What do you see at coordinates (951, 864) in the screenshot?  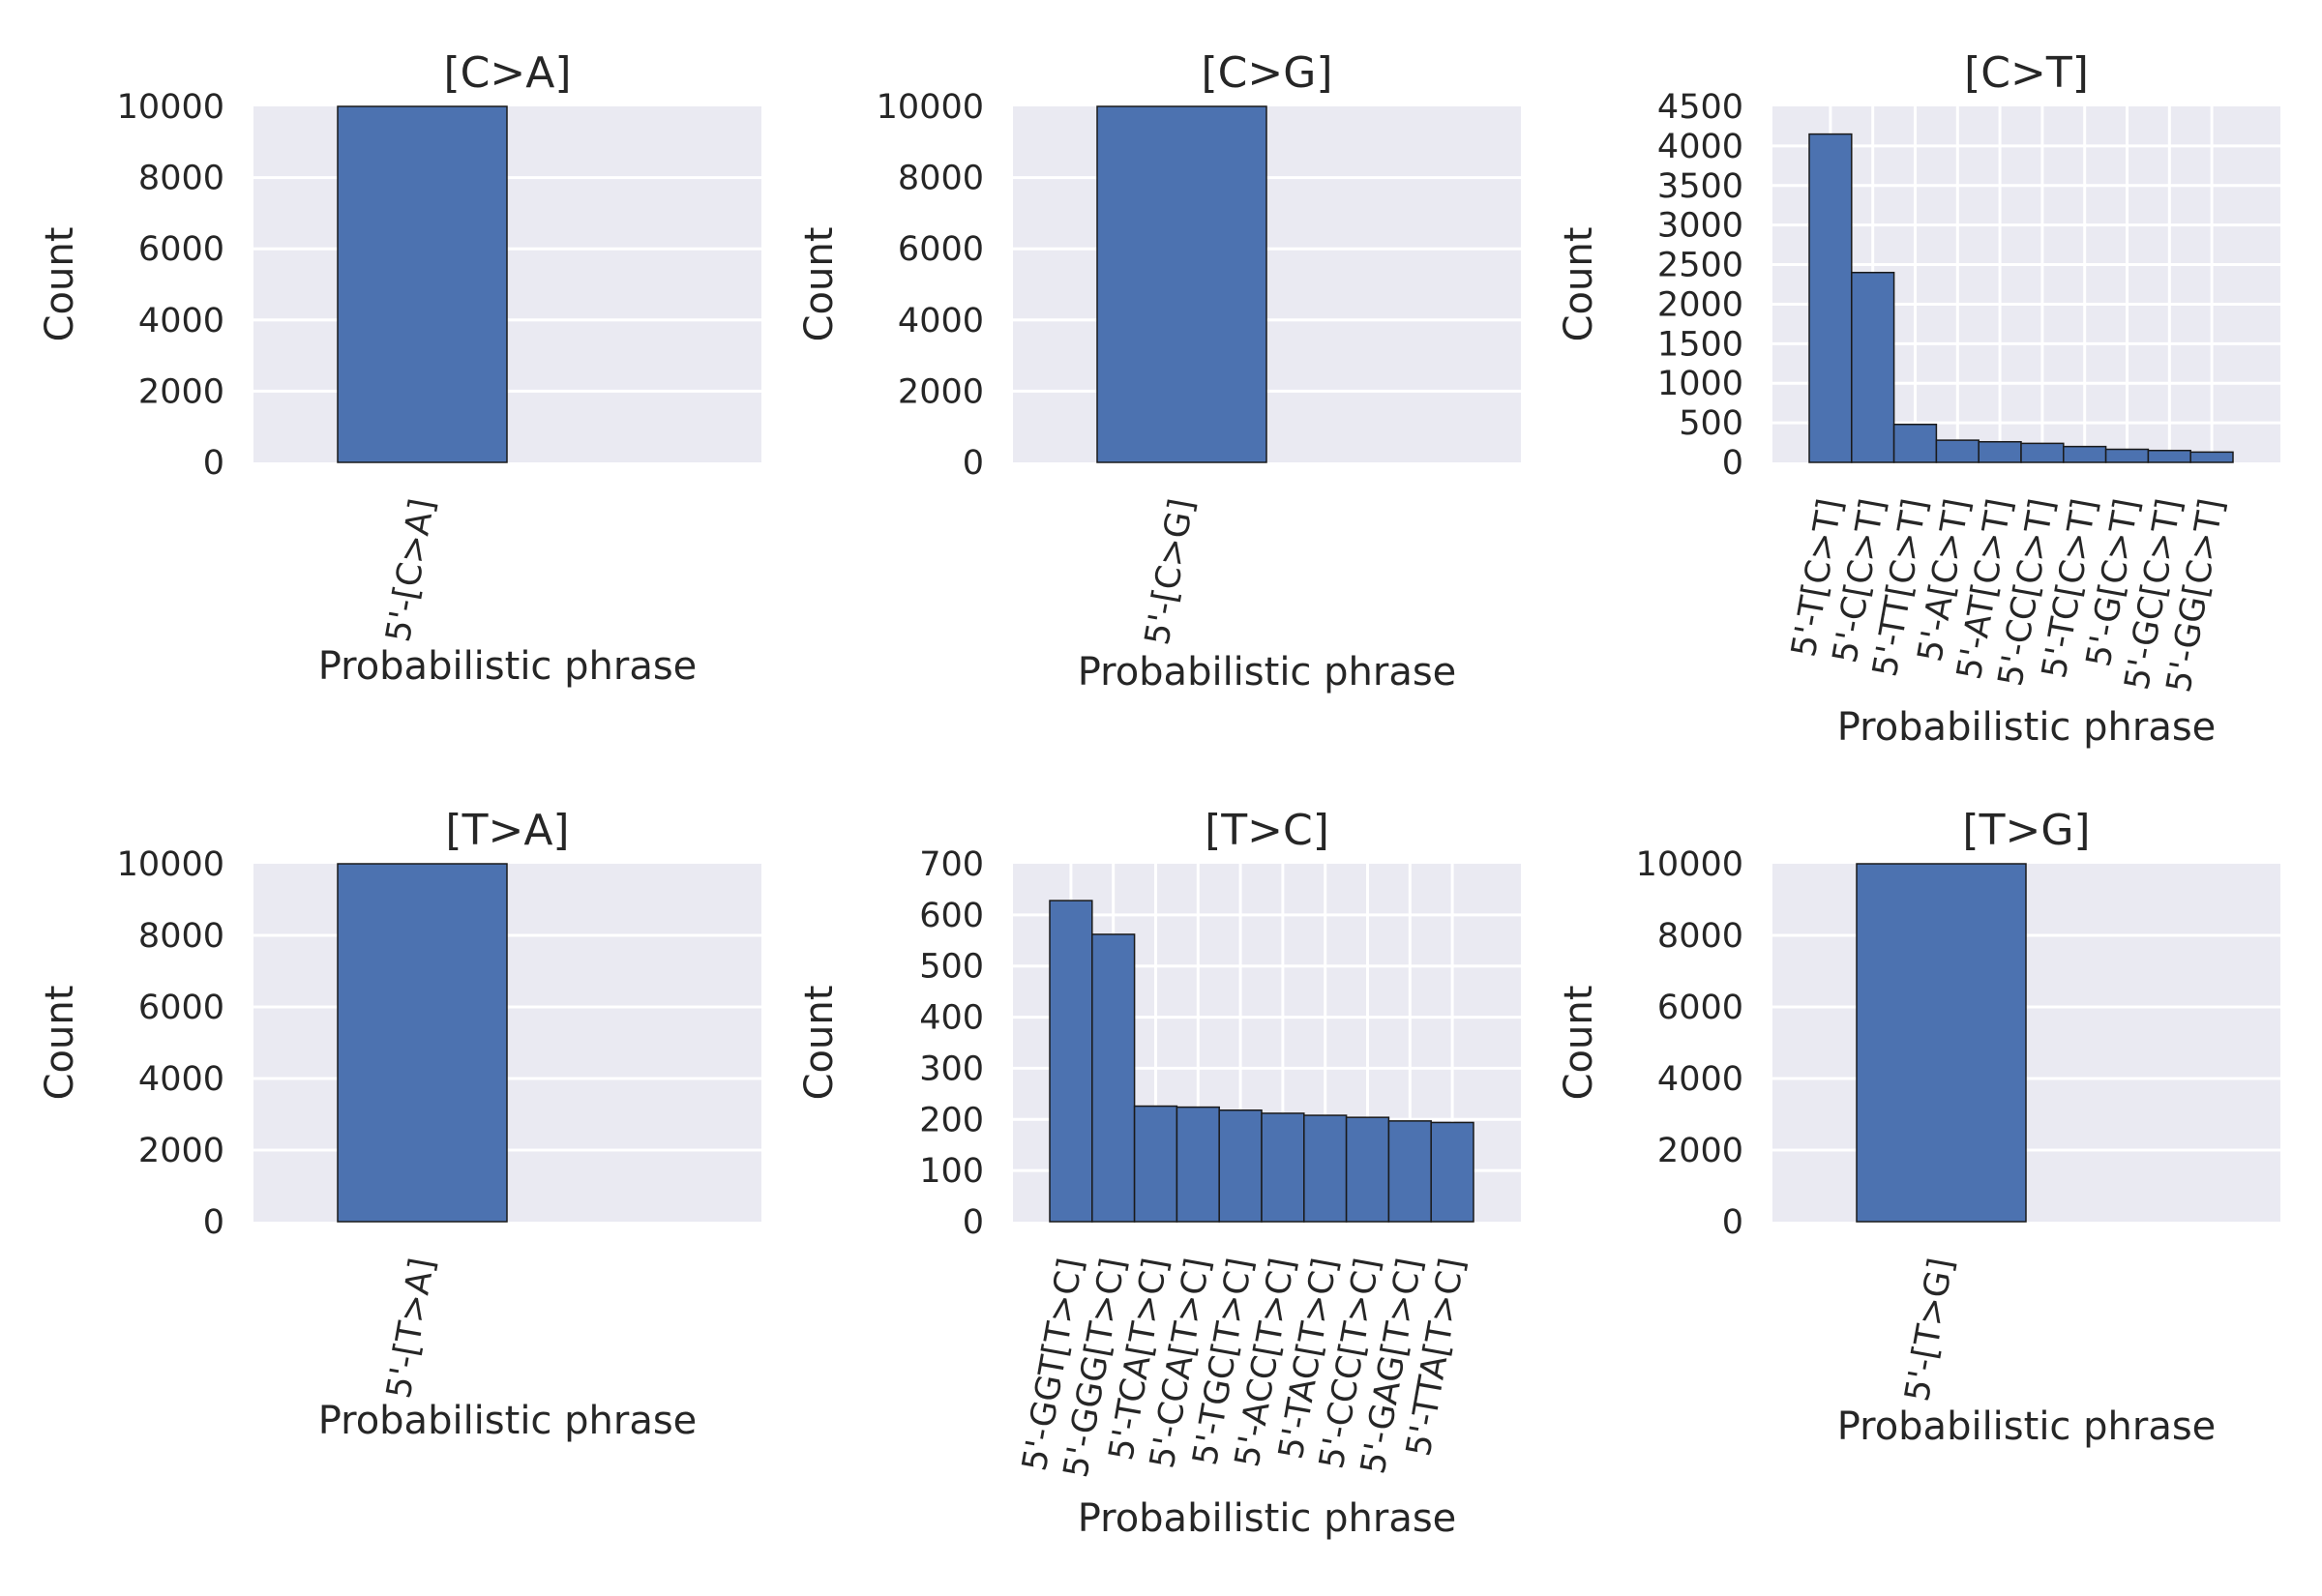 I see `y-tick-label: 700` at bounding box center [951, 864].